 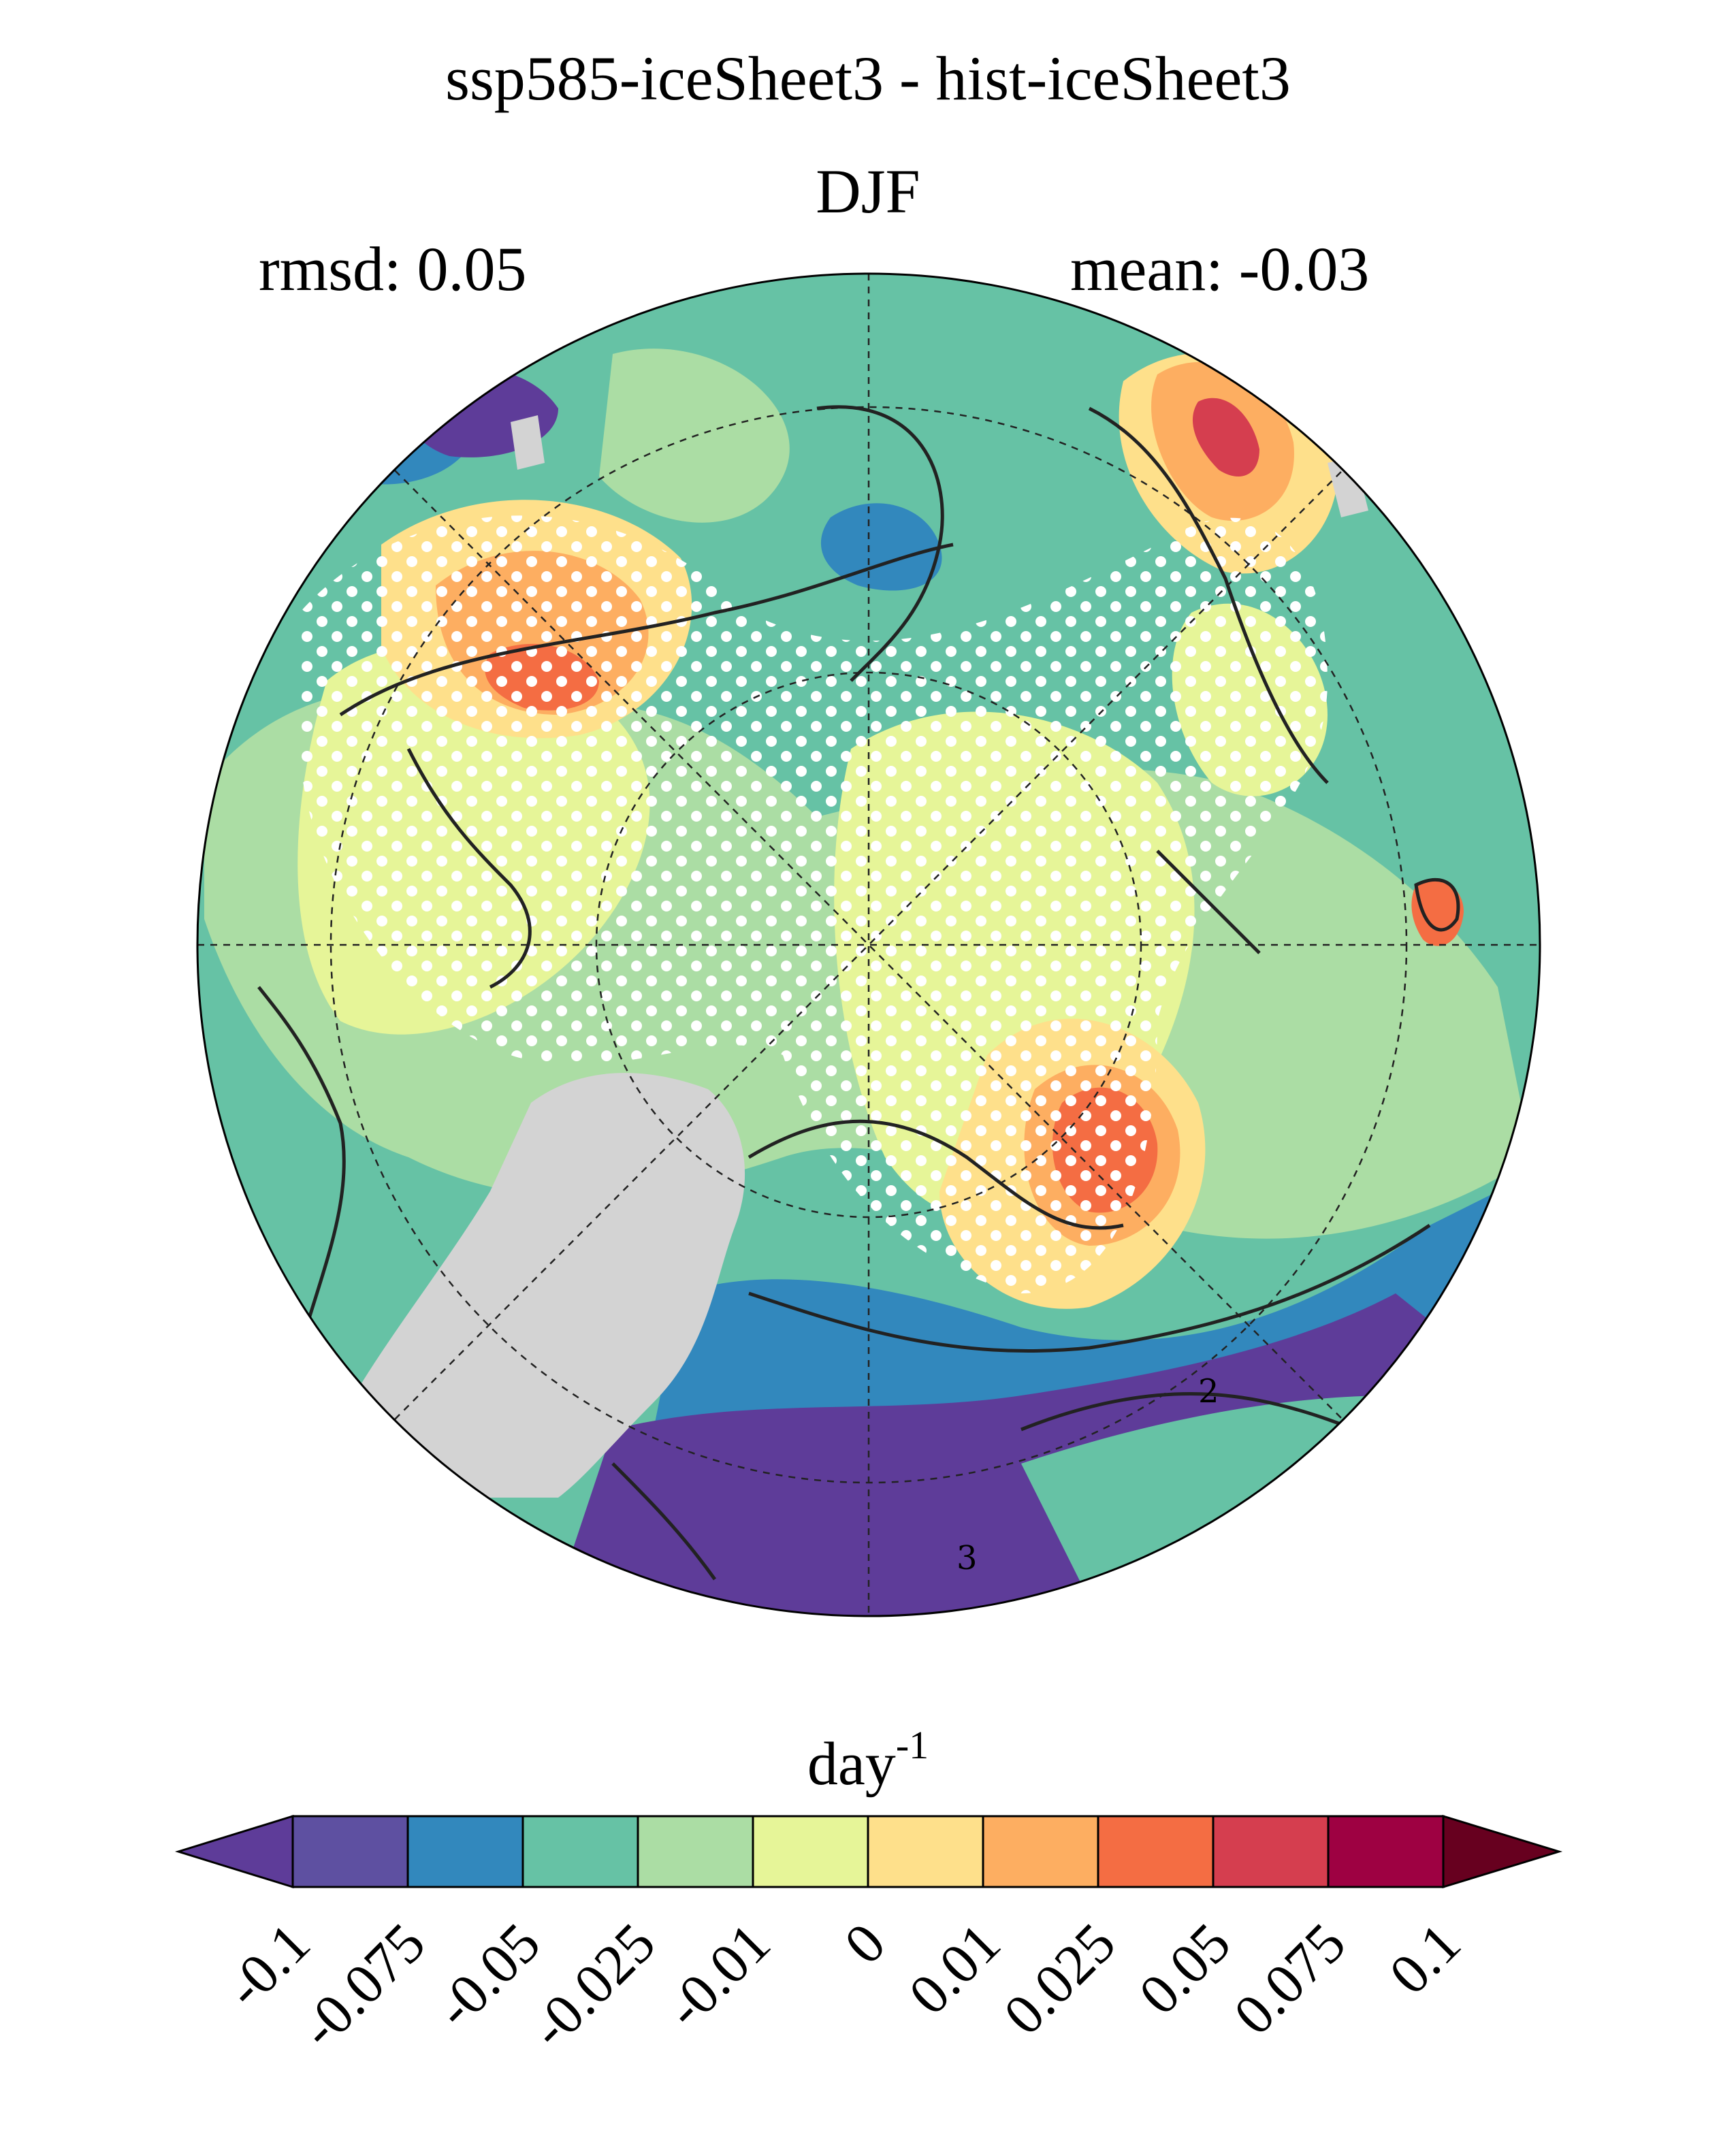 What do you see at coordinates (362, 1986) in the screenshot?
I see `colorbar-tick-label: -0.075` at bounding box center [362, 1986].